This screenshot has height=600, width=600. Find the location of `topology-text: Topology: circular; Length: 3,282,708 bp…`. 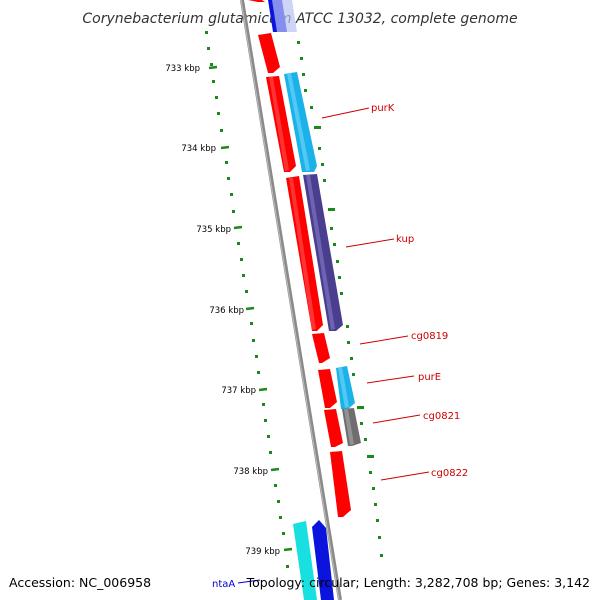

topology-text: Topology: circular; Length: 3,282,708 bp… is located at coordinates (418, 582).